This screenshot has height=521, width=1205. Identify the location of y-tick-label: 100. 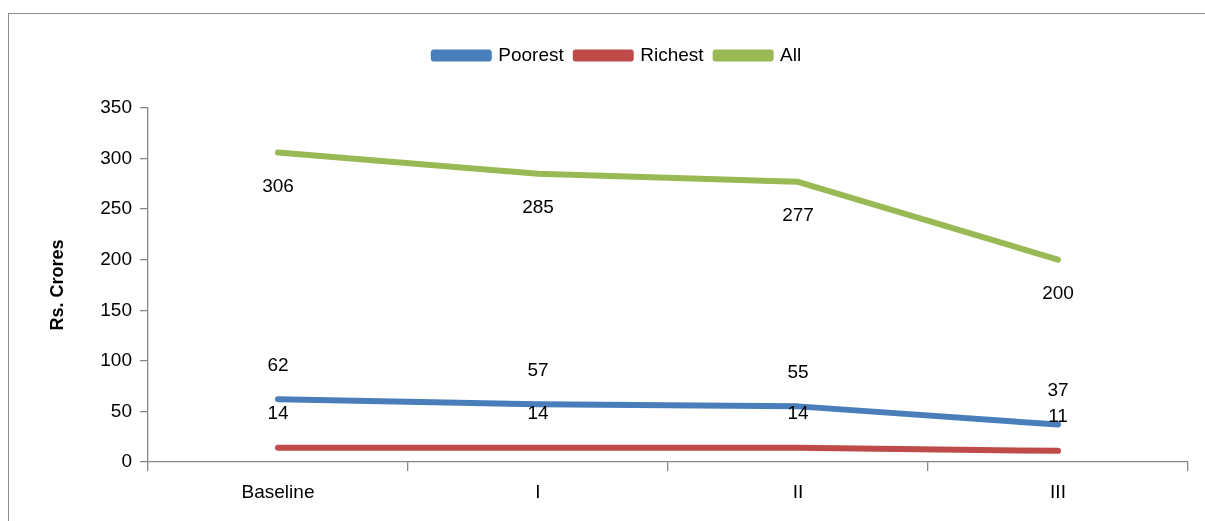
(116, 360).